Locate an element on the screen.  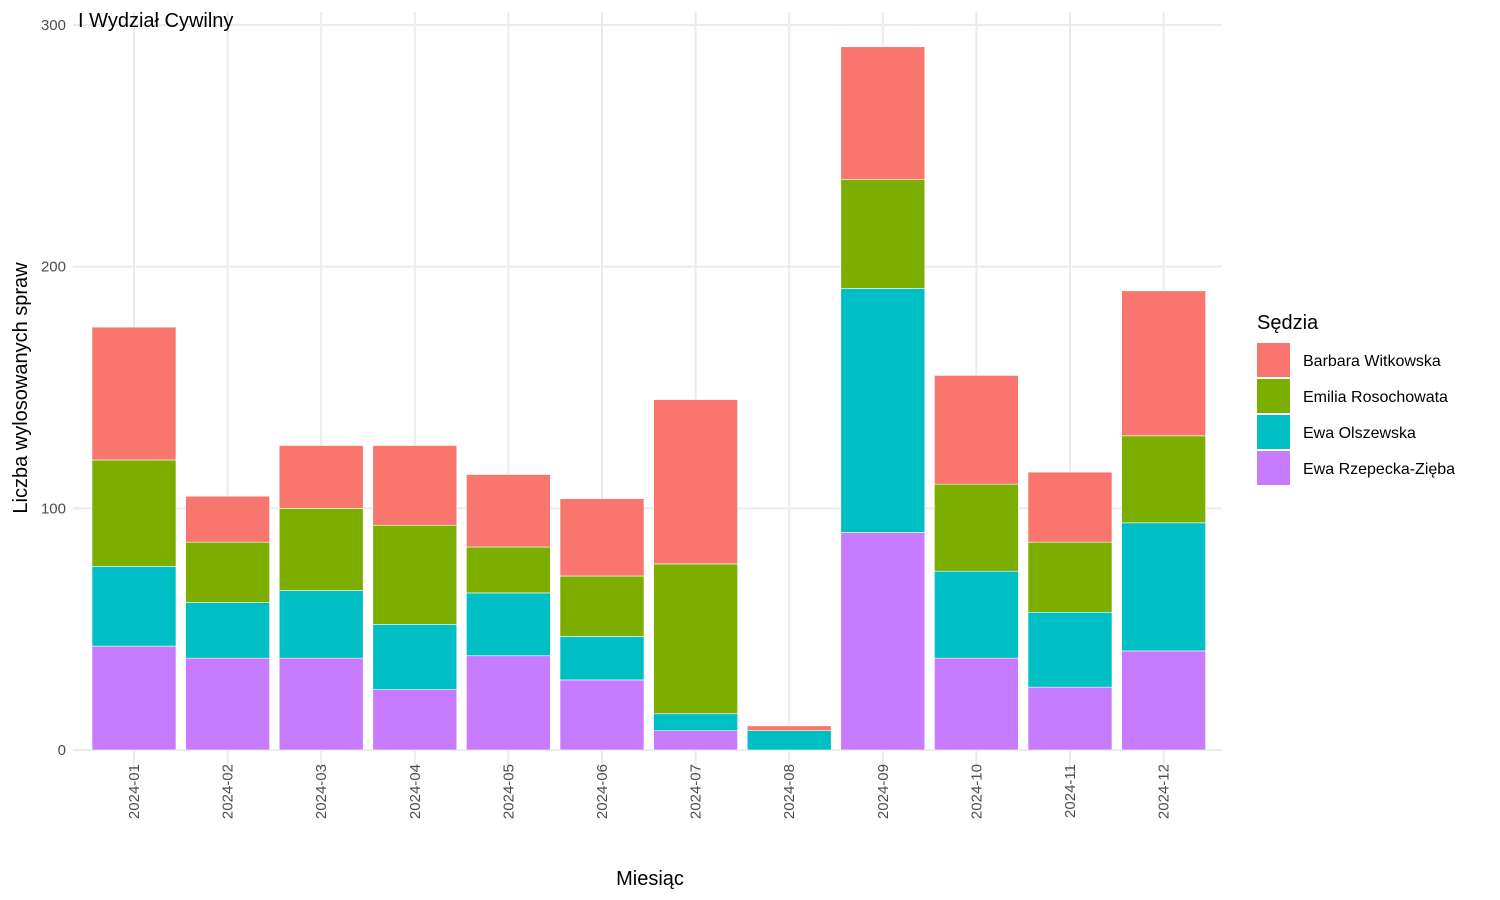
y-axis-ticks: 0 100 200 300 is located at coordinates (53, 388).